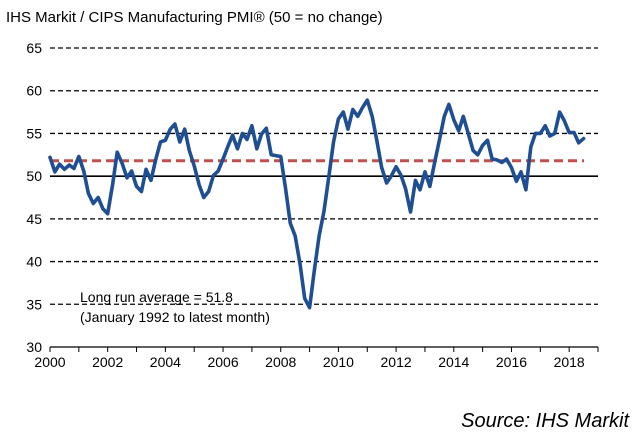 This screenshot has height=440, width=636. I want to click on y-tick-label-55: 55, so click(34, 133).